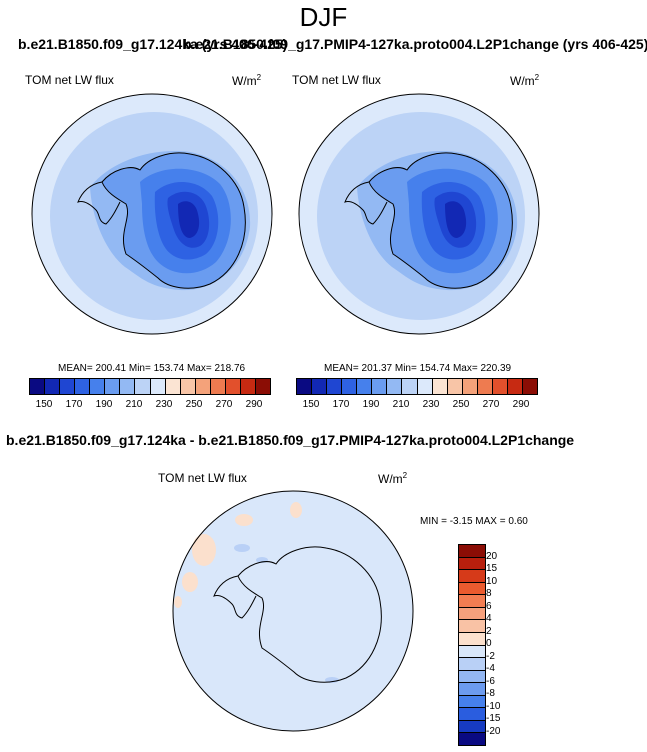 This screenshot has width=647, height=752. I want to click on diff-variable-label: TOM net LW flux, so click(202, 478).